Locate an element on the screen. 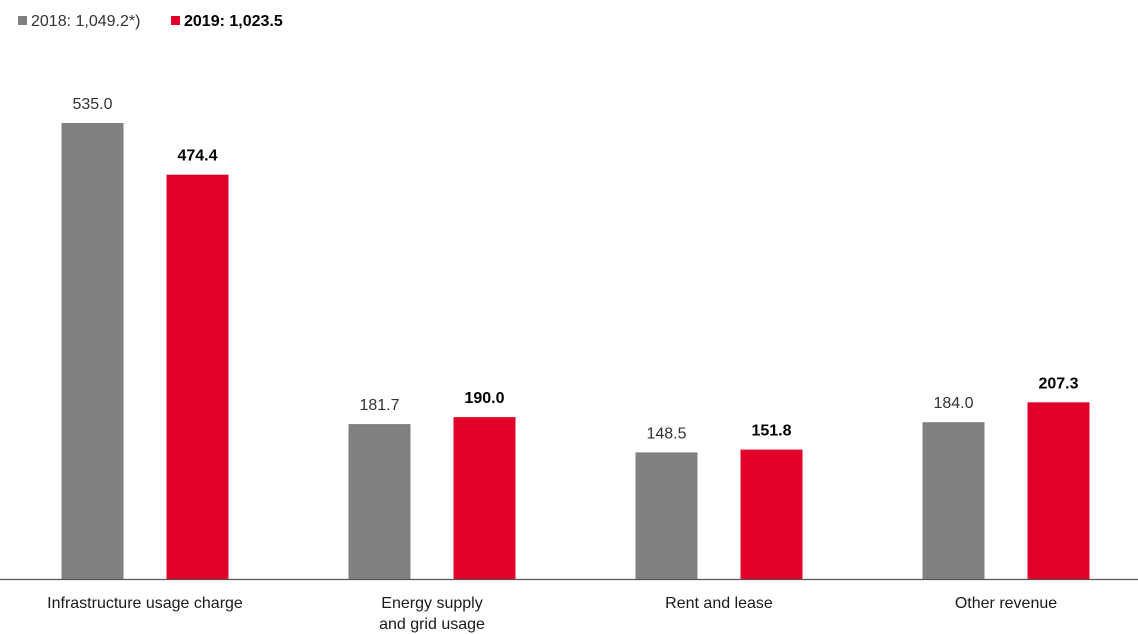 Image resolution: width=1138 pixels, height=634 pixels. legend-swatch-2018 is located at coordinates (22, 20).